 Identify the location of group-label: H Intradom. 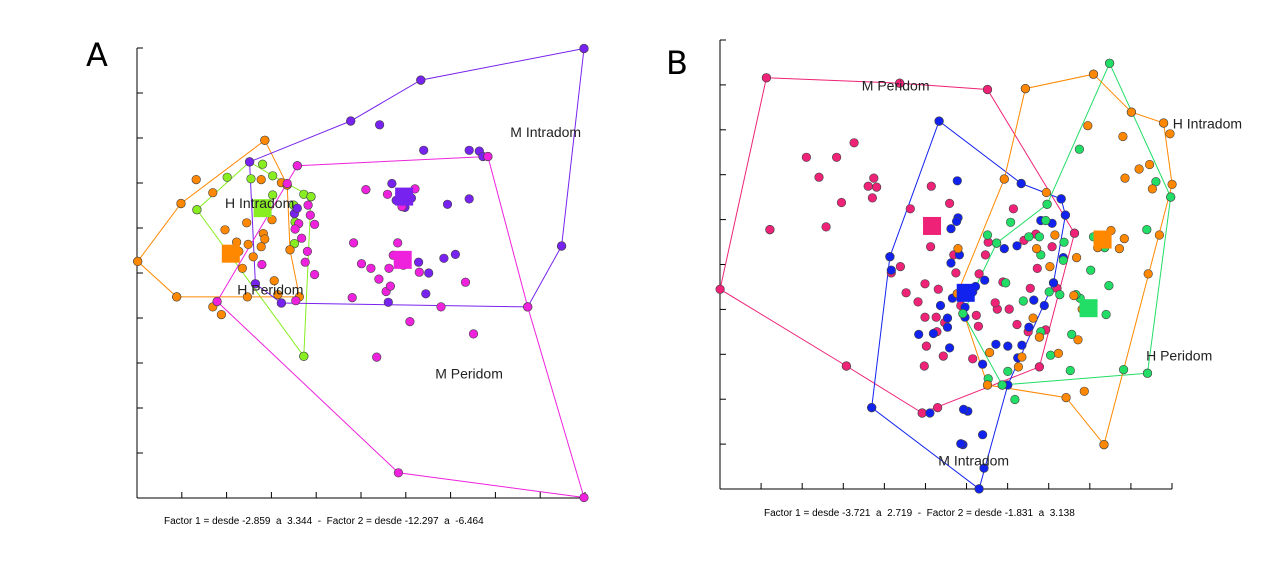
(259, 203).